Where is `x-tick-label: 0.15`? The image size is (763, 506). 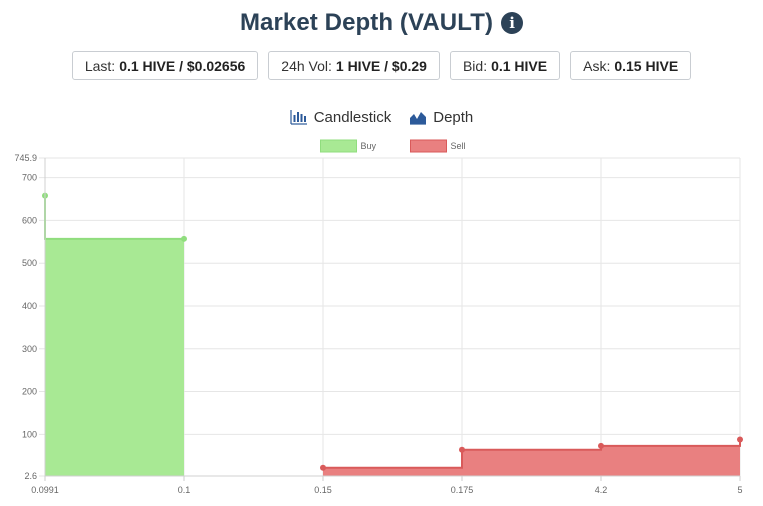 x-tick-label: 0.15 is located at coordinates (323, 490).